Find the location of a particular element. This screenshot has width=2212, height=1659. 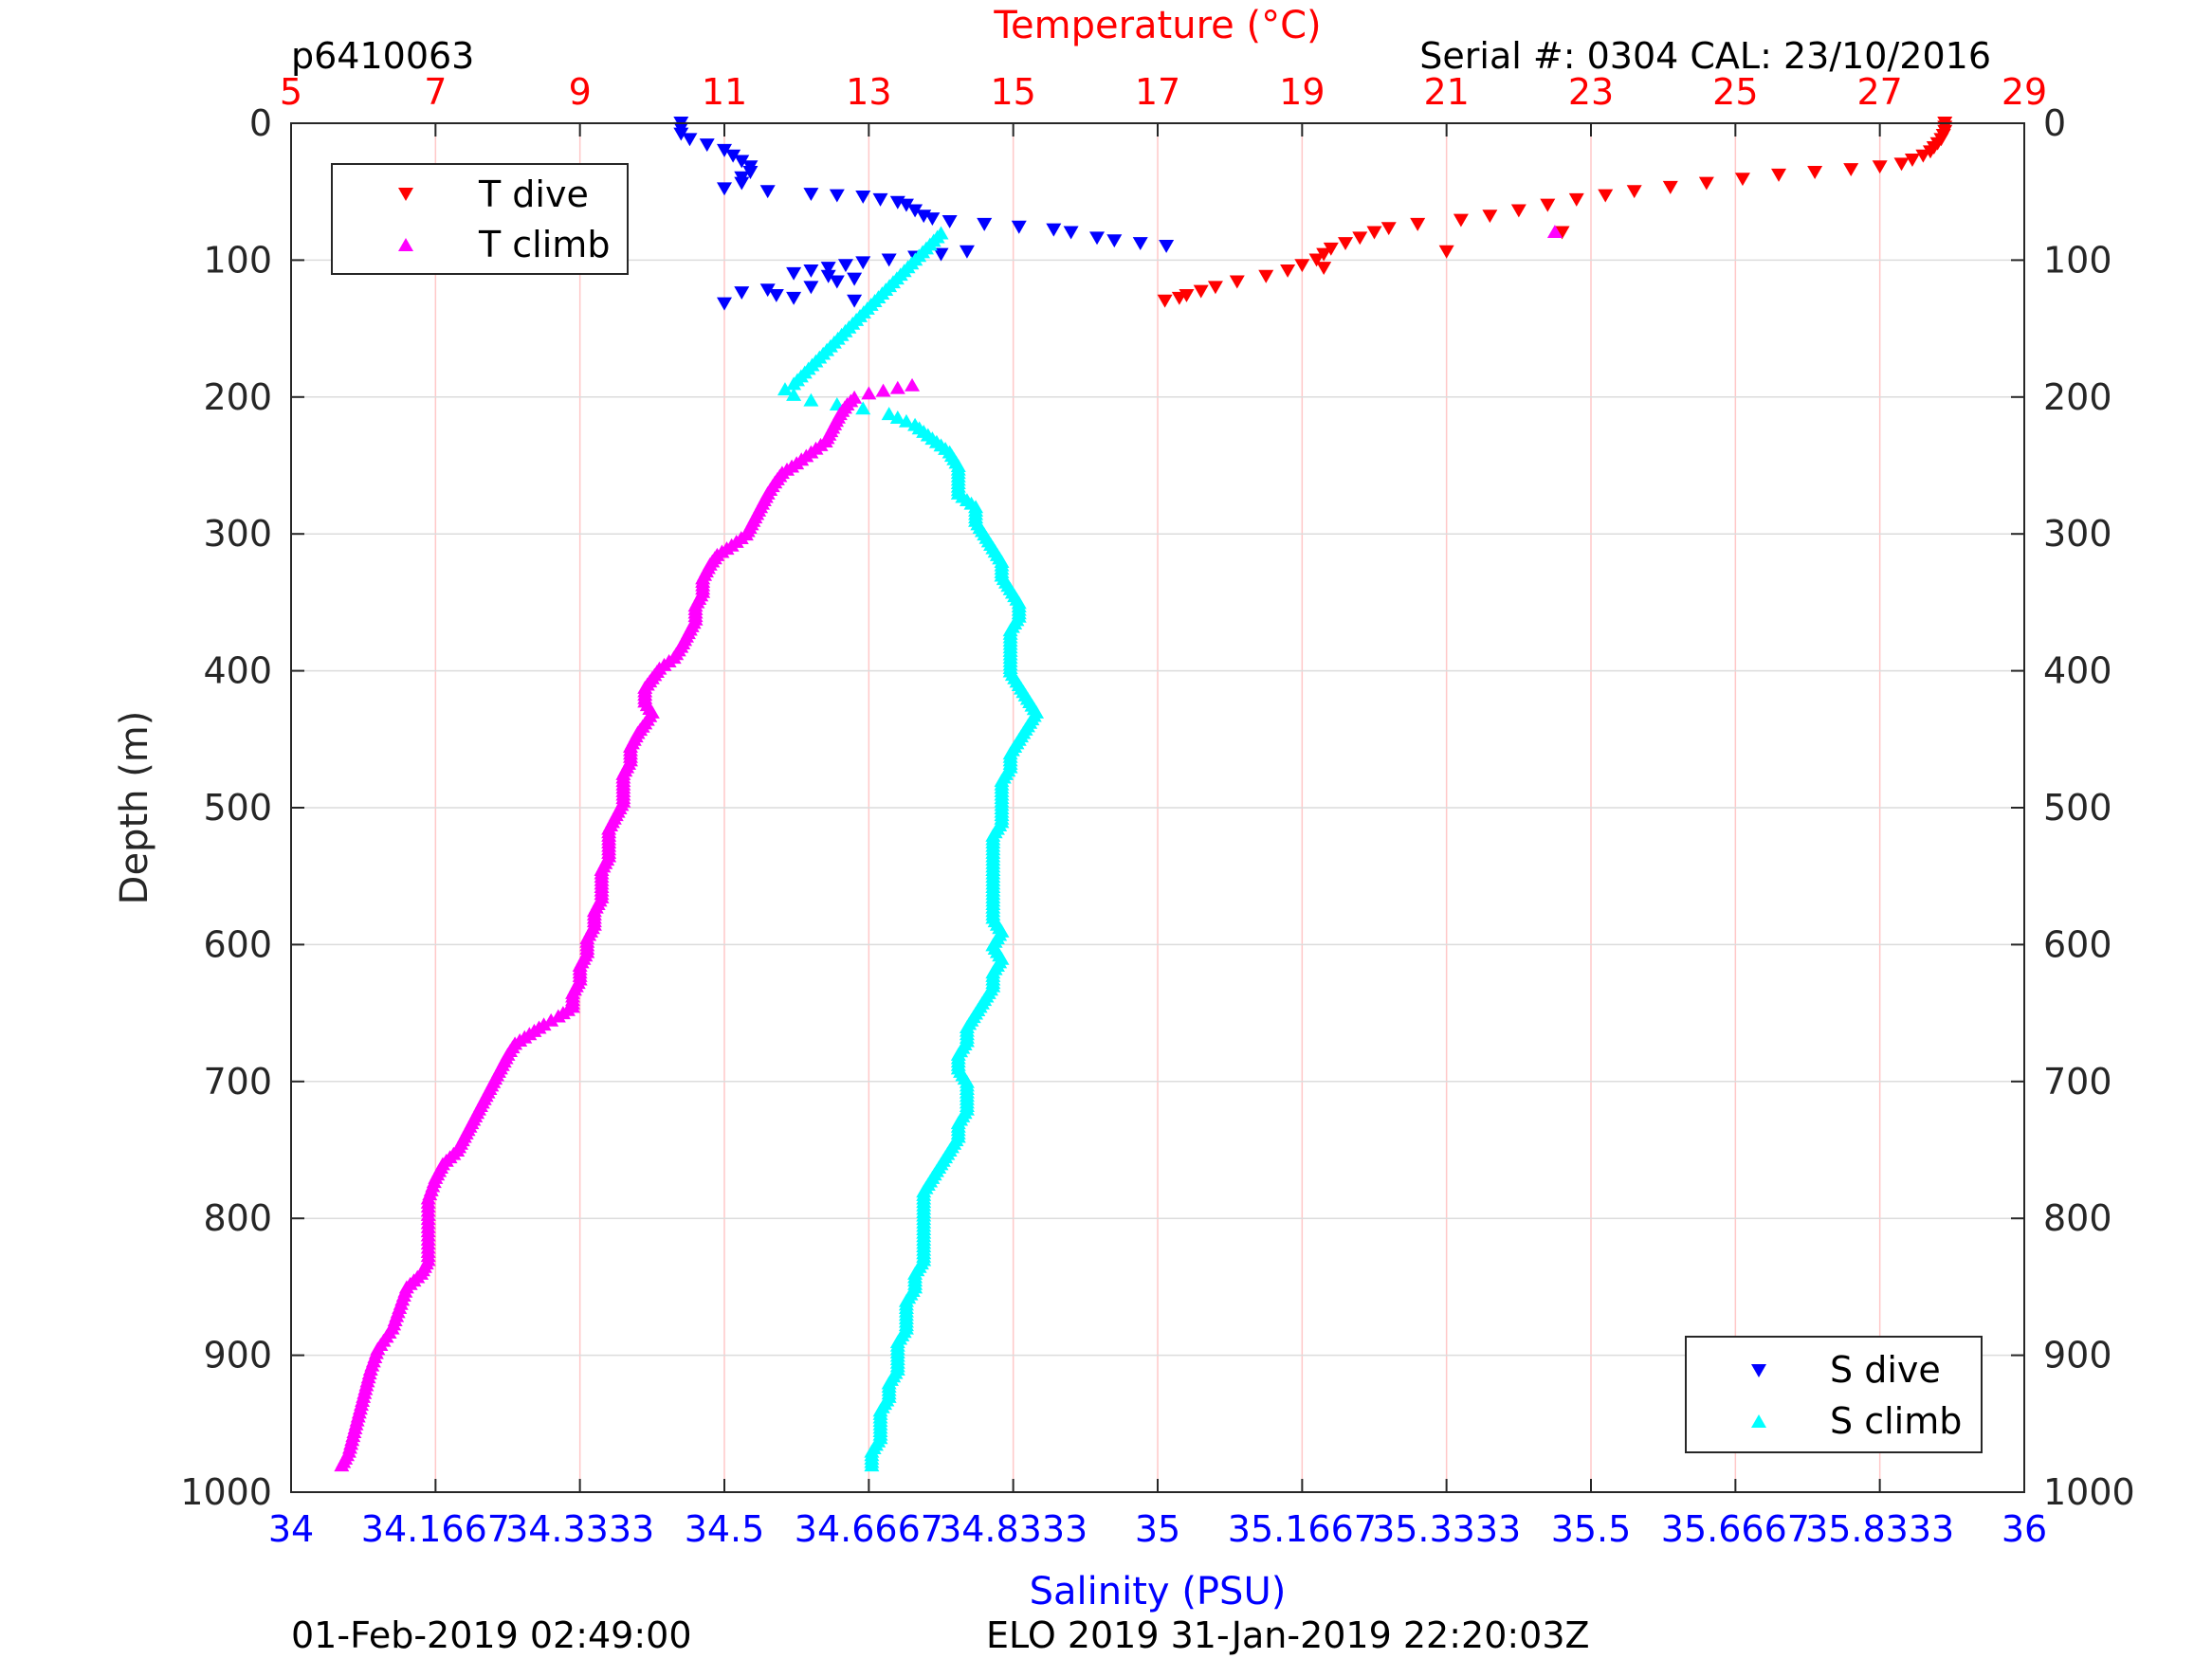

depth-tick-label-left: 300 is located at coordinates (237, 534).